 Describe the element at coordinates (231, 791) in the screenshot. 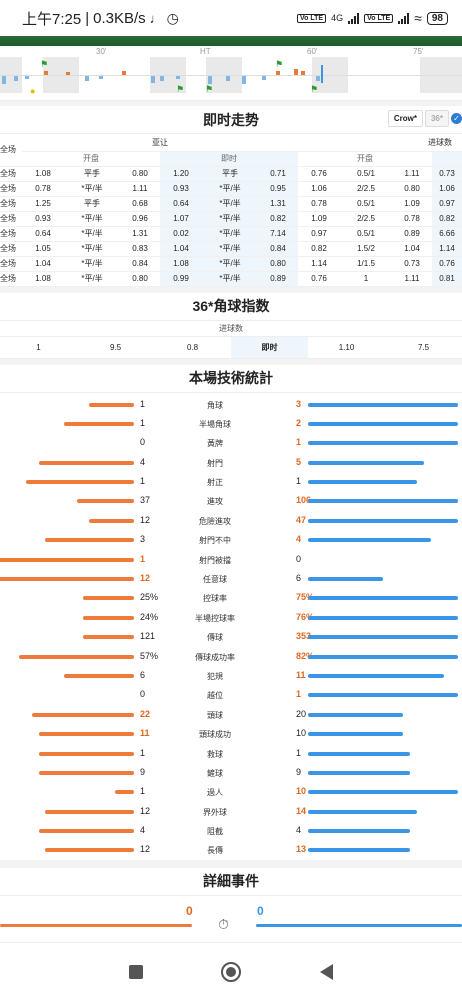

I see `stat-row: 1 過人 10` at that location.